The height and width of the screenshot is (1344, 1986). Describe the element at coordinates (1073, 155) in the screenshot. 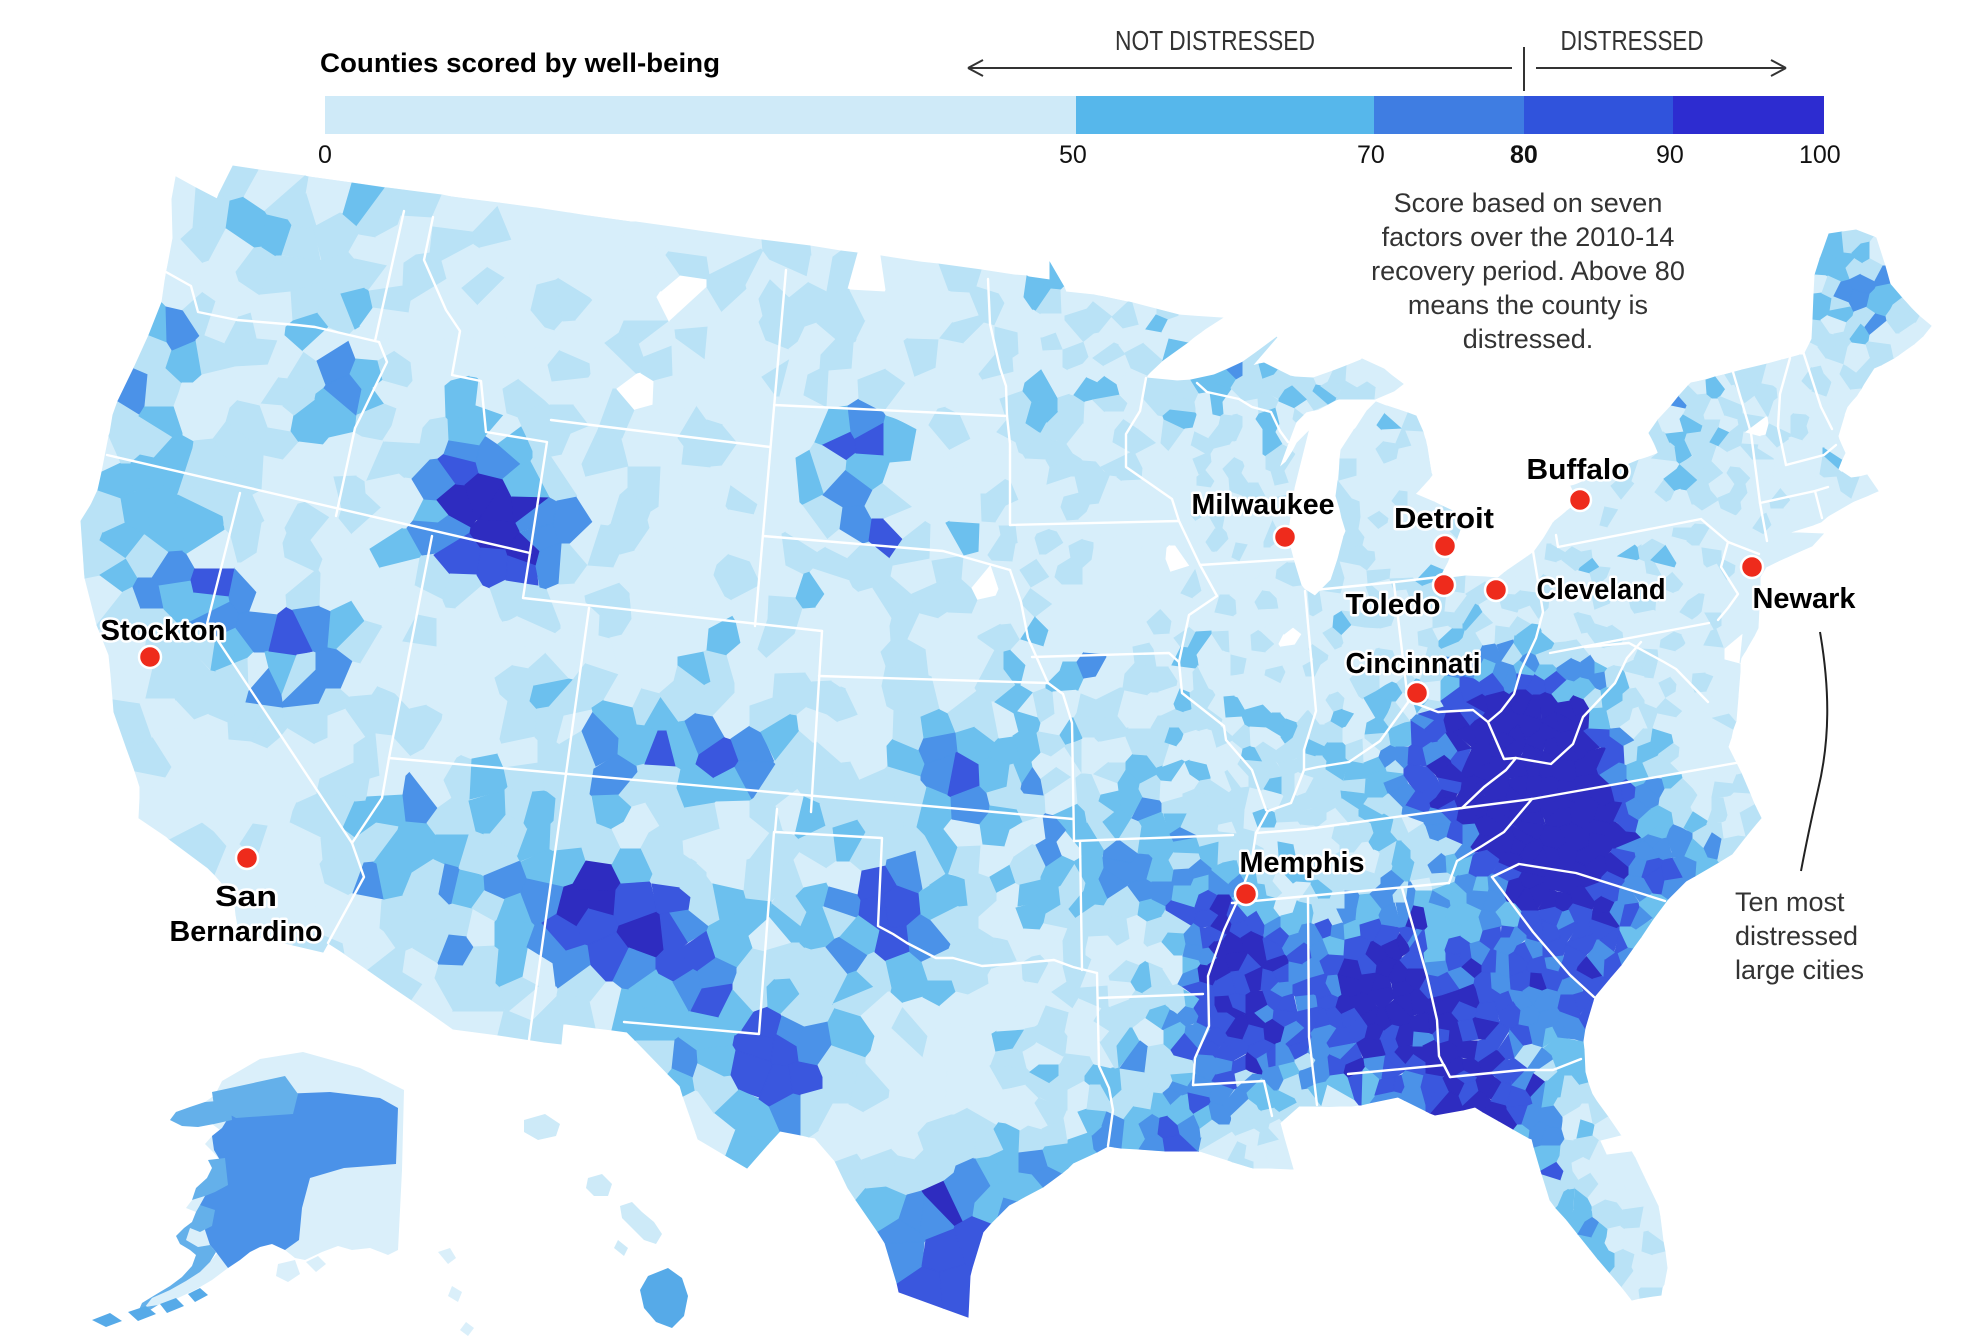

I see `svg-text: 50` at that location.